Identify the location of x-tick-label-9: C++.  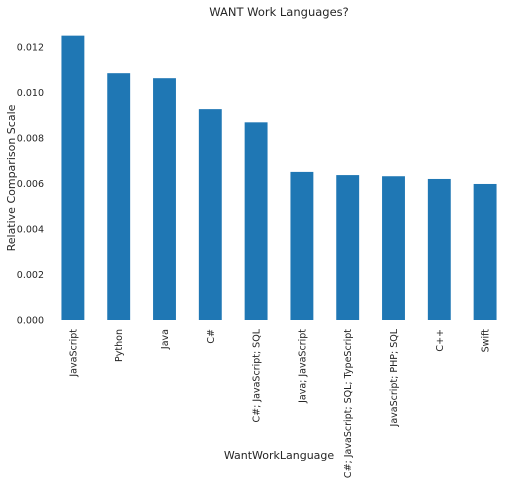
(440, 340).